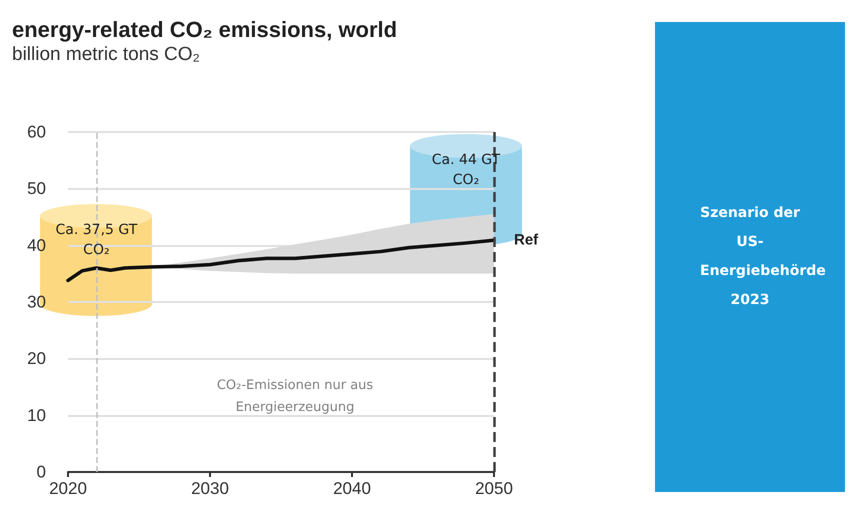 The width and height of the screenshot is (854, 507). What do you see at coordinates (352, 488) in the screenshot?
I see `x-tick-label: 2040` at bounding box center [352, 488].